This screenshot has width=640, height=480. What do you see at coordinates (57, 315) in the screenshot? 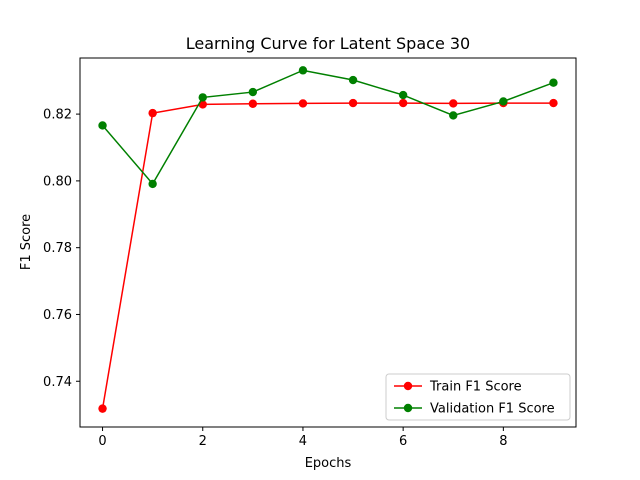
I see `y-tick-label: 0.76` at bounding box center [57, 315].